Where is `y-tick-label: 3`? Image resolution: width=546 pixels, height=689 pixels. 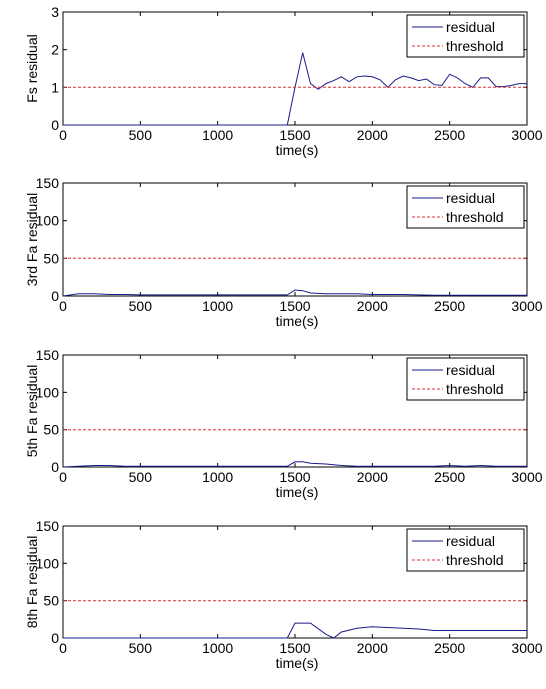 y-tick-label: 3 is located at coordinates (55, 12).